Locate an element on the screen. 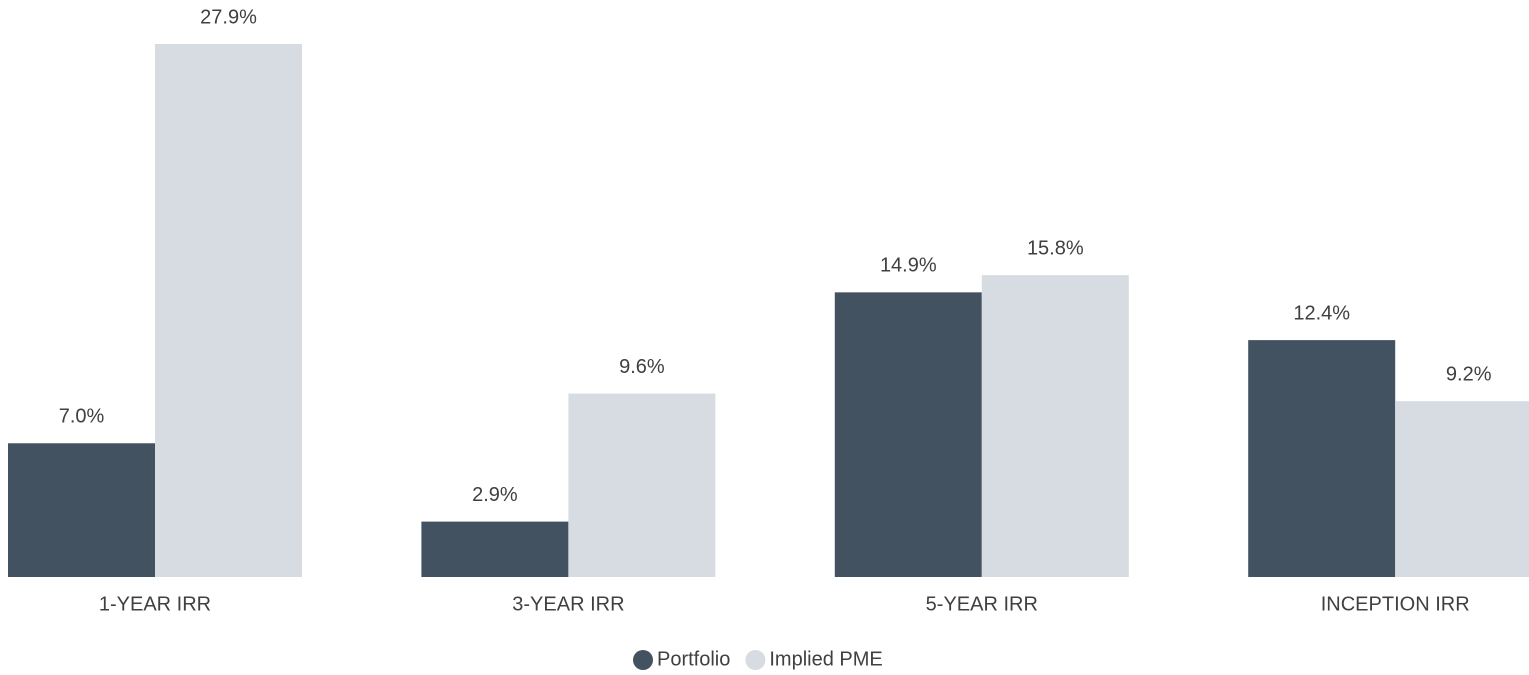 This screenshot has height=675, width=1529. x-tick-label: 1-YEAR IRR is located at coordinates (155, 604).